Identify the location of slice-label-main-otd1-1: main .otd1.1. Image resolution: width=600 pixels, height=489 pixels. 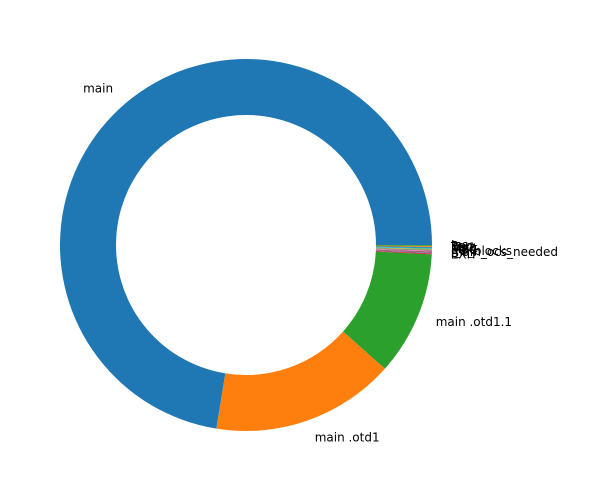
(474, 322).